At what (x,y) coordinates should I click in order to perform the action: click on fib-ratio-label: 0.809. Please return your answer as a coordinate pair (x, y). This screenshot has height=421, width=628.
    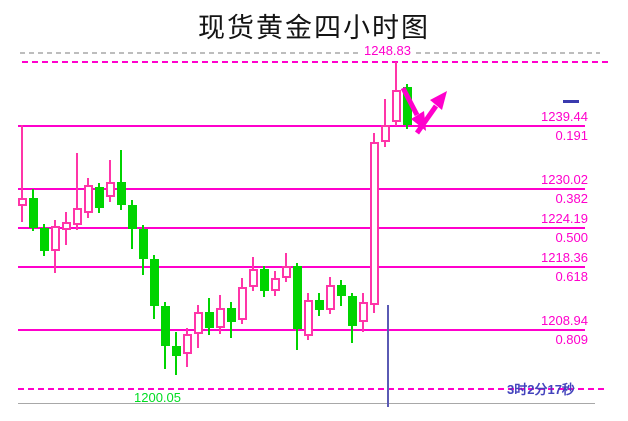
    Looking at the image, I should click on (571, 339).